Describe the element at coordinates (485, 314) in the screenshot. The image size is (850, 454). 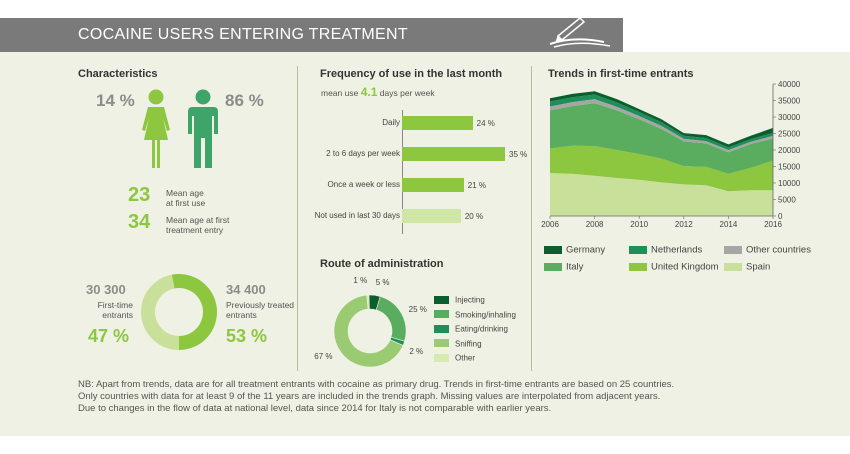
I see `legend-label: Smoking/inhaling` at that location.